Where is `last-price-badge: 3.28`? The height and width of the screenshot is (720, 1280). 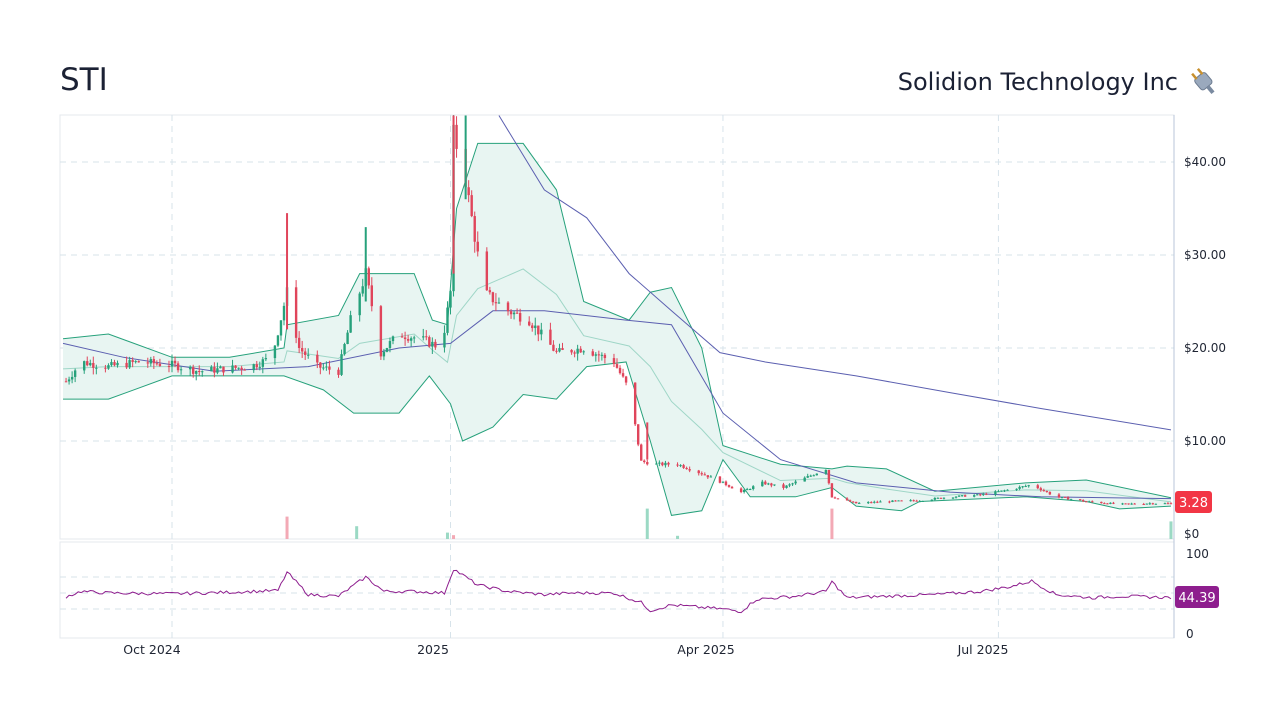 last-price-badge: 3.28 is located at coordinates (1193, 502).